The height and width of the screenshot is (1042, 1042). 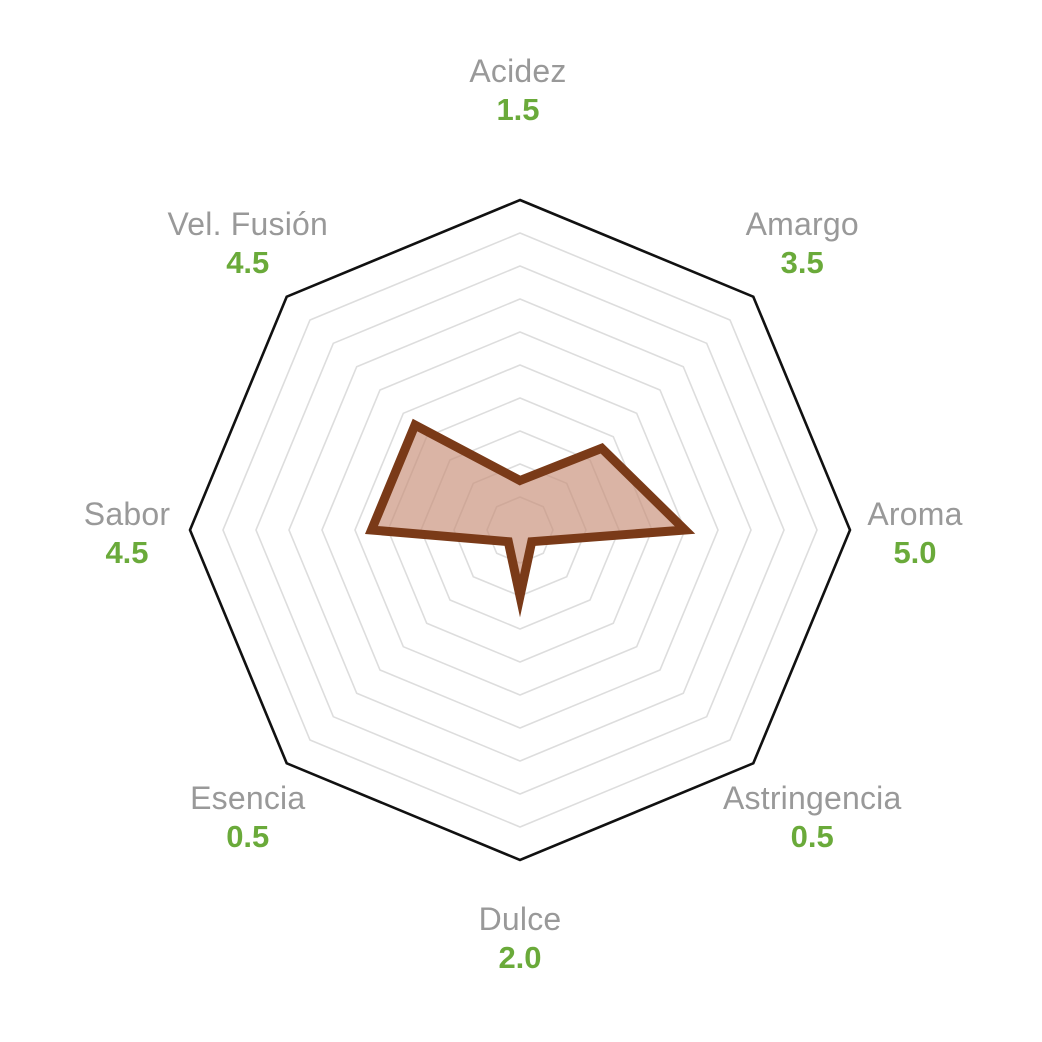 What do you see at coordinates (520, 596) in the screenshot?
I see `data-point-dulce` at bounding box center [520, 596].